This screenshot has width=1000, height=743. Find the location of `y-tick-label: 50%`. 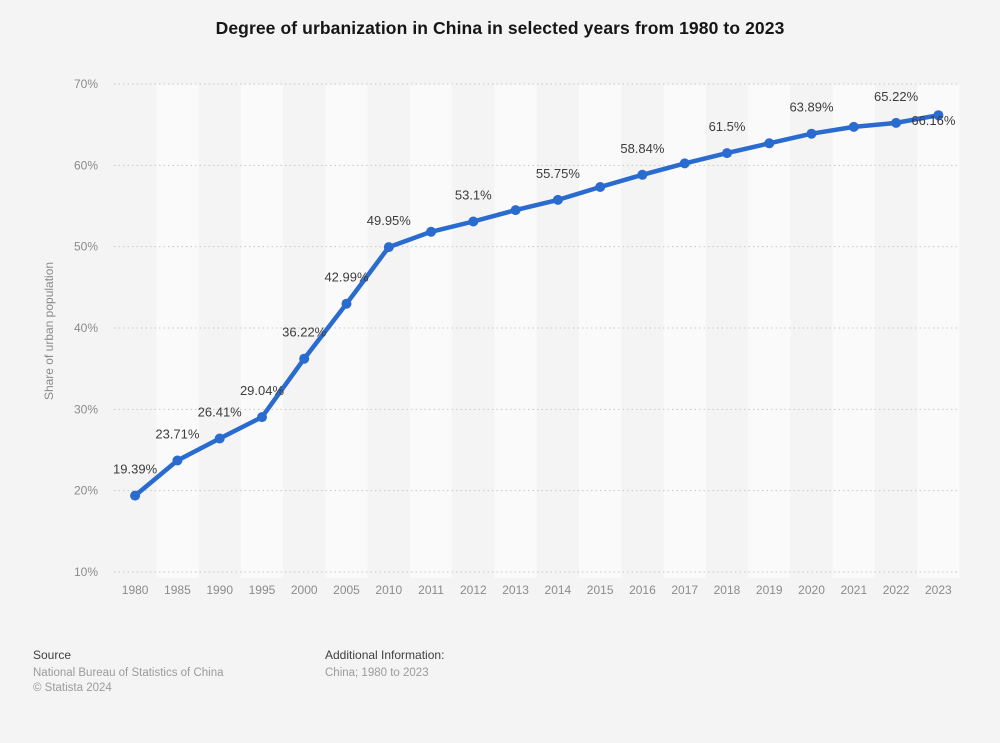

y-tick-label: 50% is located at coordinates (86, 247).